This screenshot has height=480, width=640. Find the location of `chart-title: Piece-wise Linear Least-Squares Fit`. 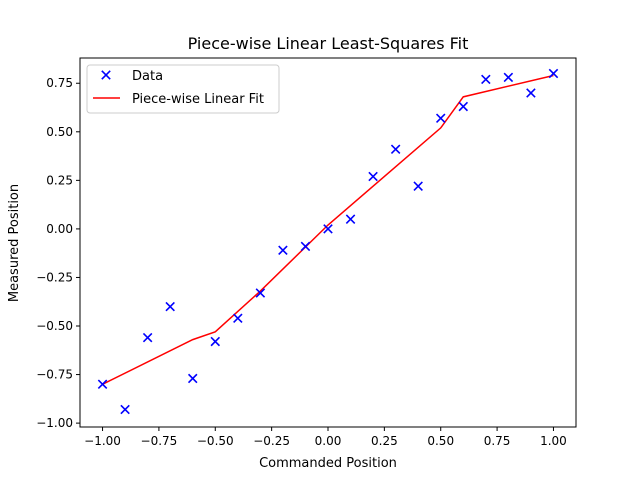

chart-title: Piece-wise Linear Least-Squares Fit is located at coordinates (328, 43).